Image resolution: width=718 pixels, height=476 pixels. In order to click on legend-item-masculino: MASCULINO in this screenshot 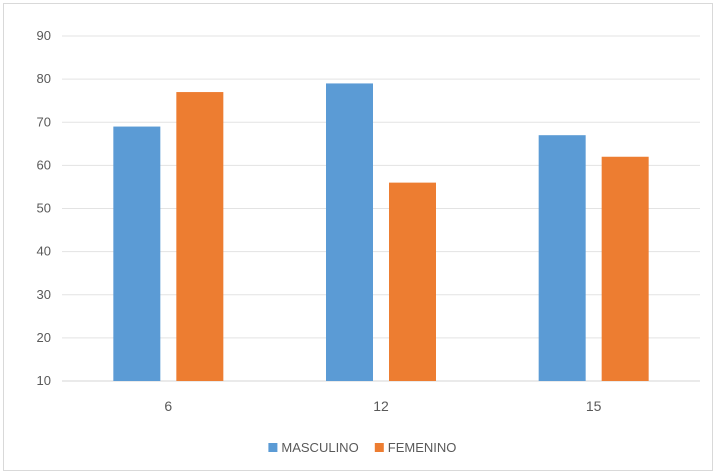, I will do `click(313, 447)`.